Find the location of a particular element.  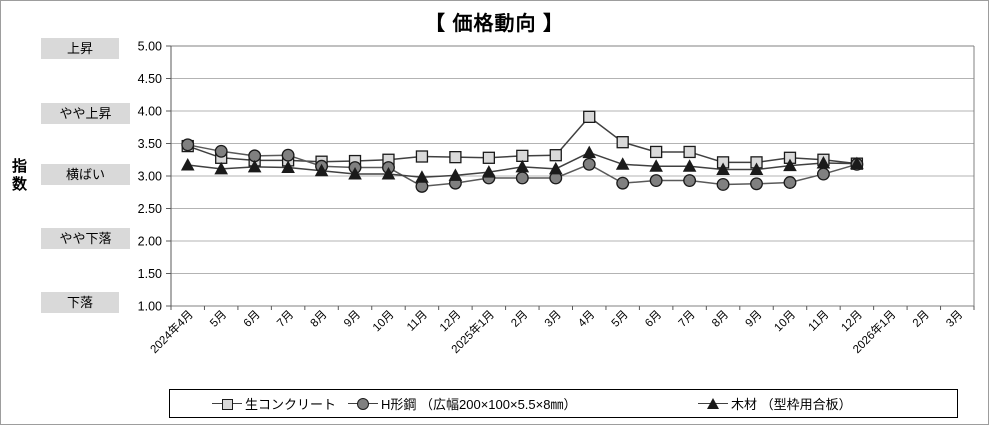

legend-item-h-beam: H形鋼 （広幅200×100×5.5×8㎜） is located at coordinates (462, 403).